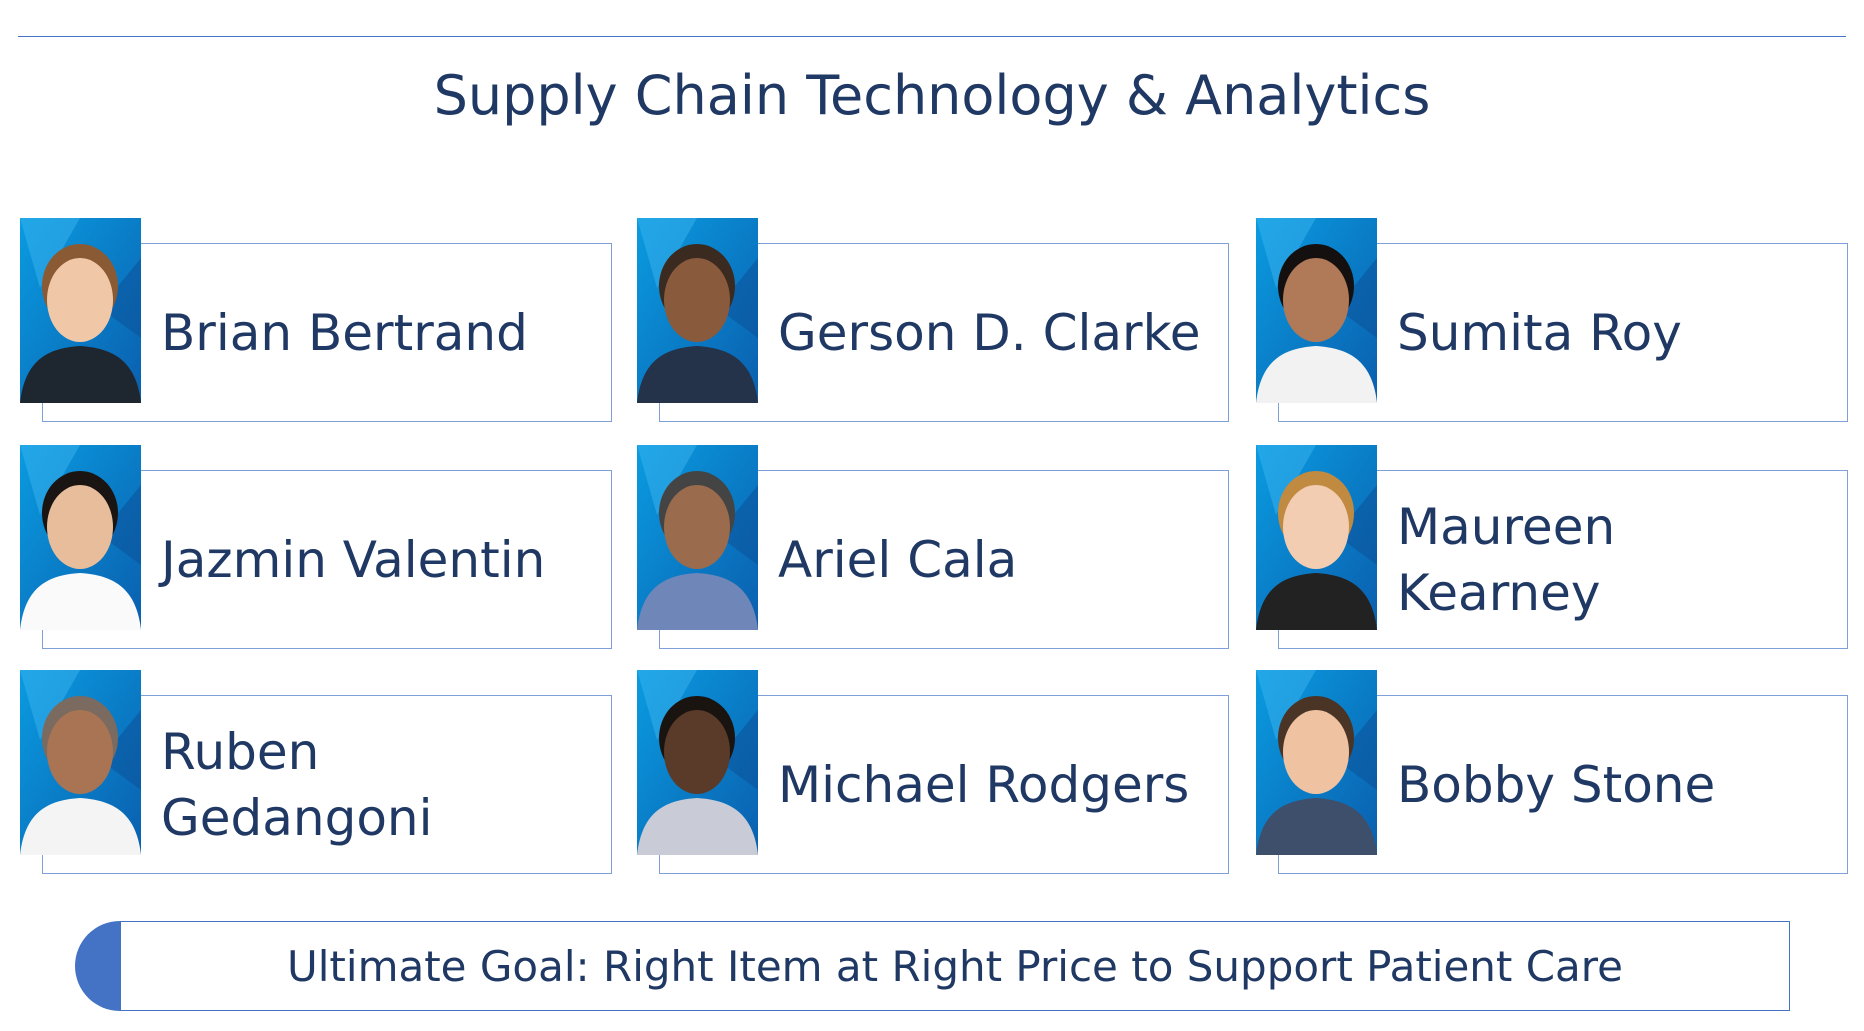  I want to click on person-card: Ariel Cala, so click(943, 547).